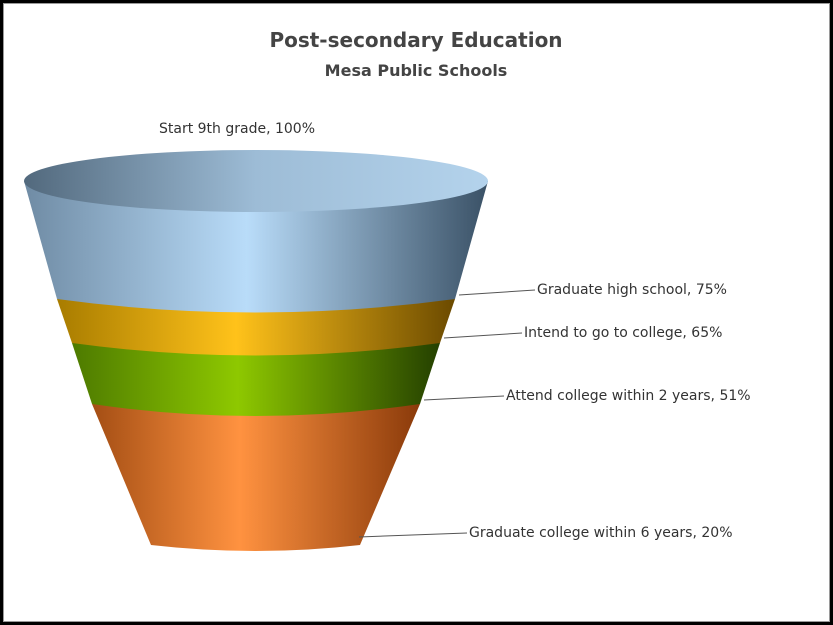  I want to click on funnel-segment-intend-college, so click(256, 327).